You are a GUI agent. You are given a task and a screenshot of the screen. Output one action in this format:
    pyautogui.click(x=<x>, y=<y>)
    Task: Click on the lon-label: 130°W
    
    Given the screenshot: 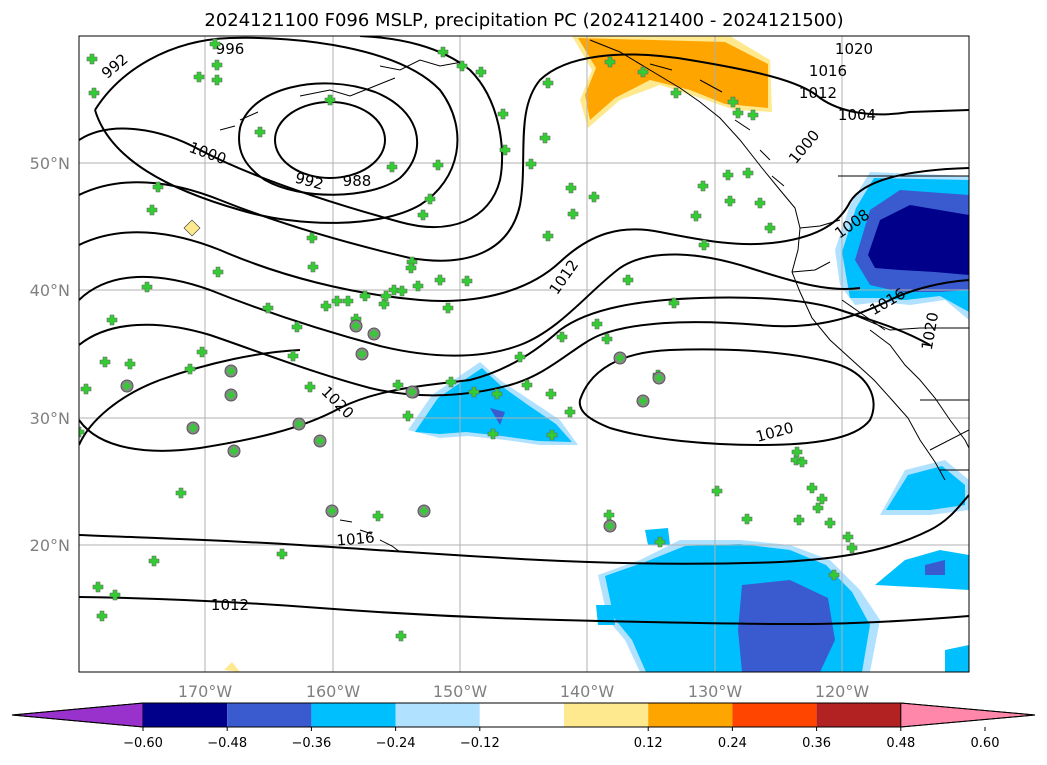 What is the action you would take?
    pyautogui.click(x=715, y=691)
    